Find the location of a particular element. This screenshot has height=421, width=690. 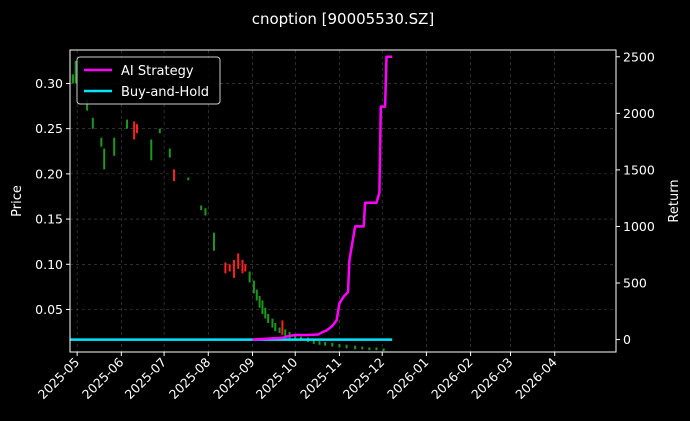

right-tick-label: 500 is located at coordinates (635, 283).